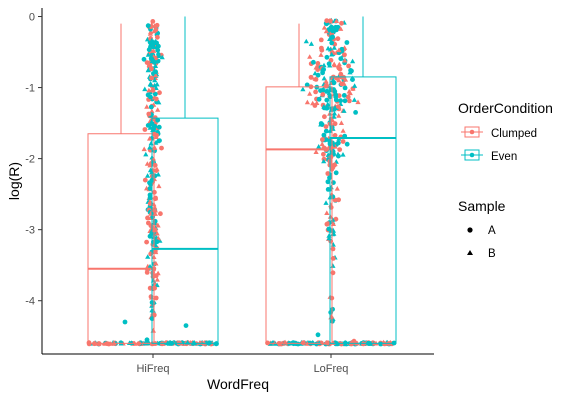 The image size is (573, 400). What do you see at coordinates (505, 131) in the screenshot?
I see `legend-order-condition: OrderCondition Clumped Even` at bounding box center [505, 131].